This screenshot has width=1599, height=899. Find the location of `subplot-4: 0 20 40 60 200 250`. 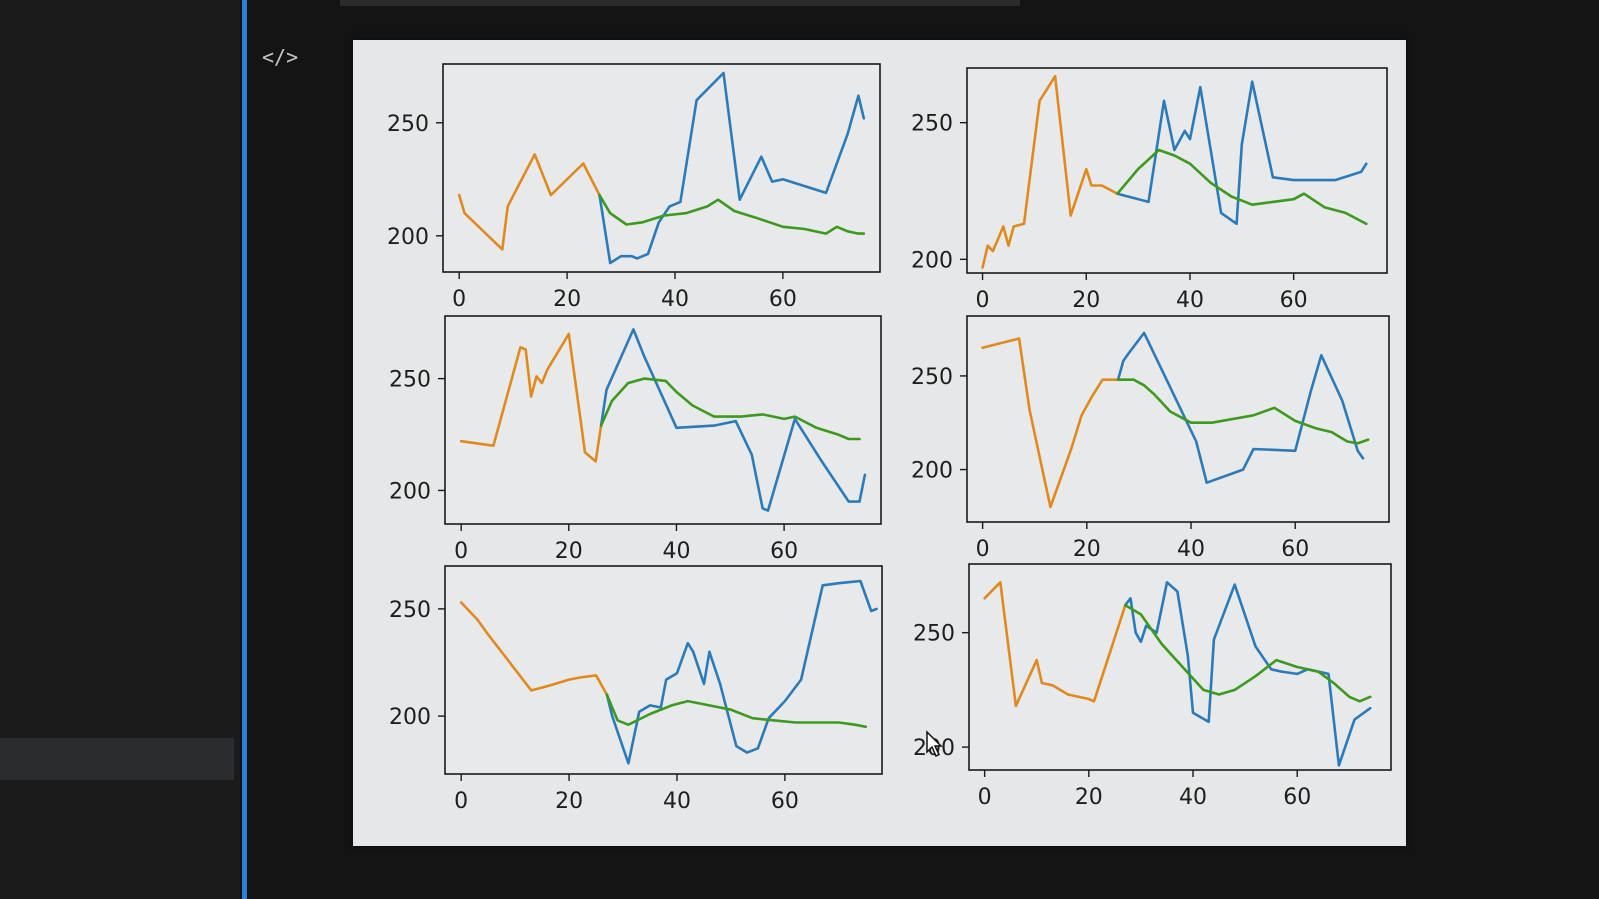

subplot-4: 0 20 40 60 200 250 is located at coordinates (1150, 438).